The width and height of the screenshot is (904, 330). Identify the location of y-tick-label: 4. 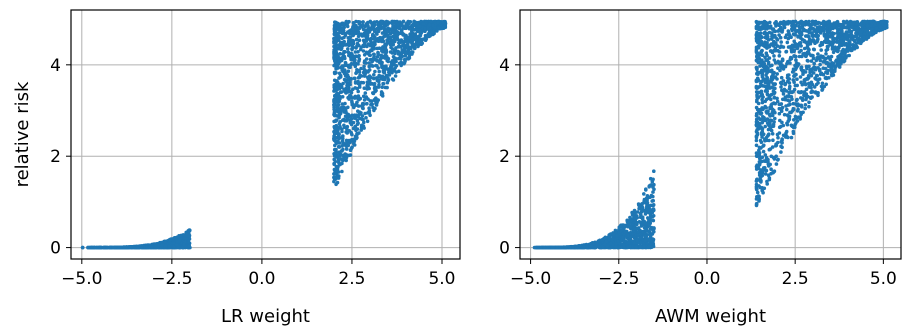
(55, 66).